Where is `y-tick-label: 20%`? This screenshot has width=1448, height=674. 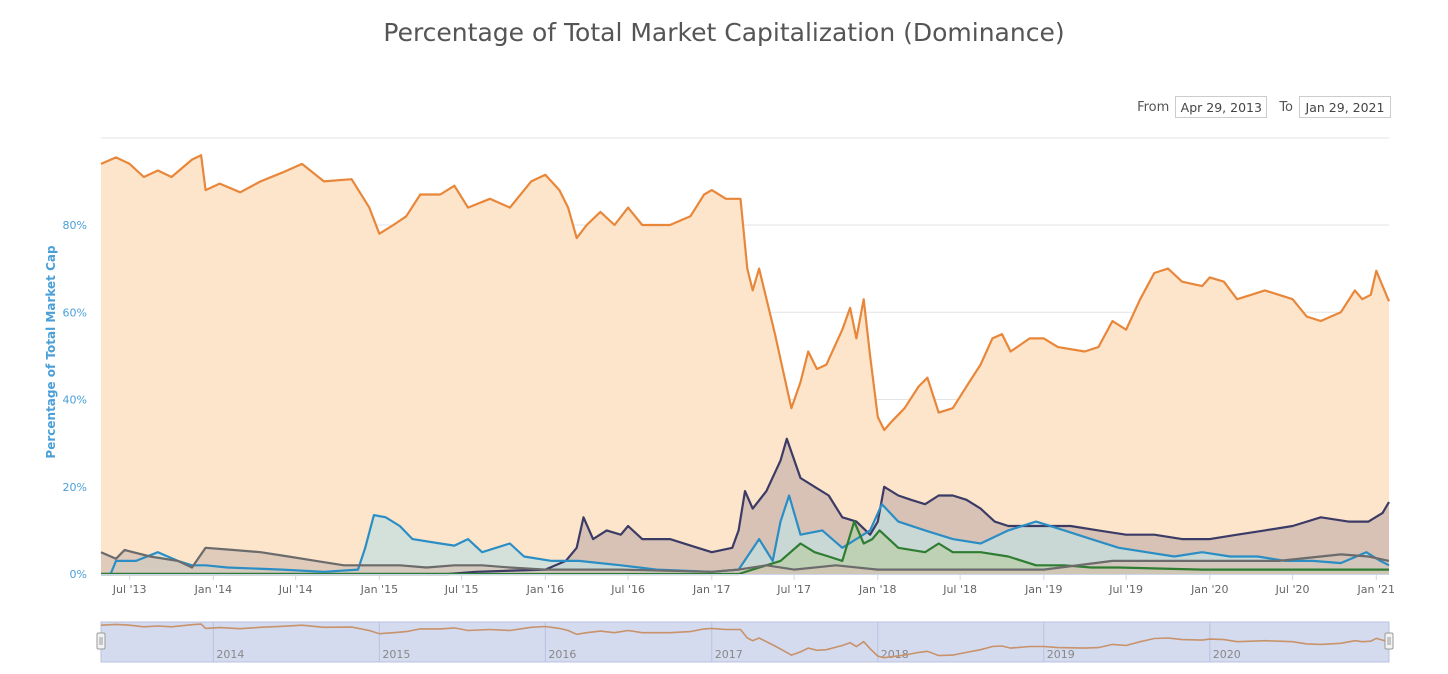 y-tick-label: 20% is located at coordinates (75, 487).